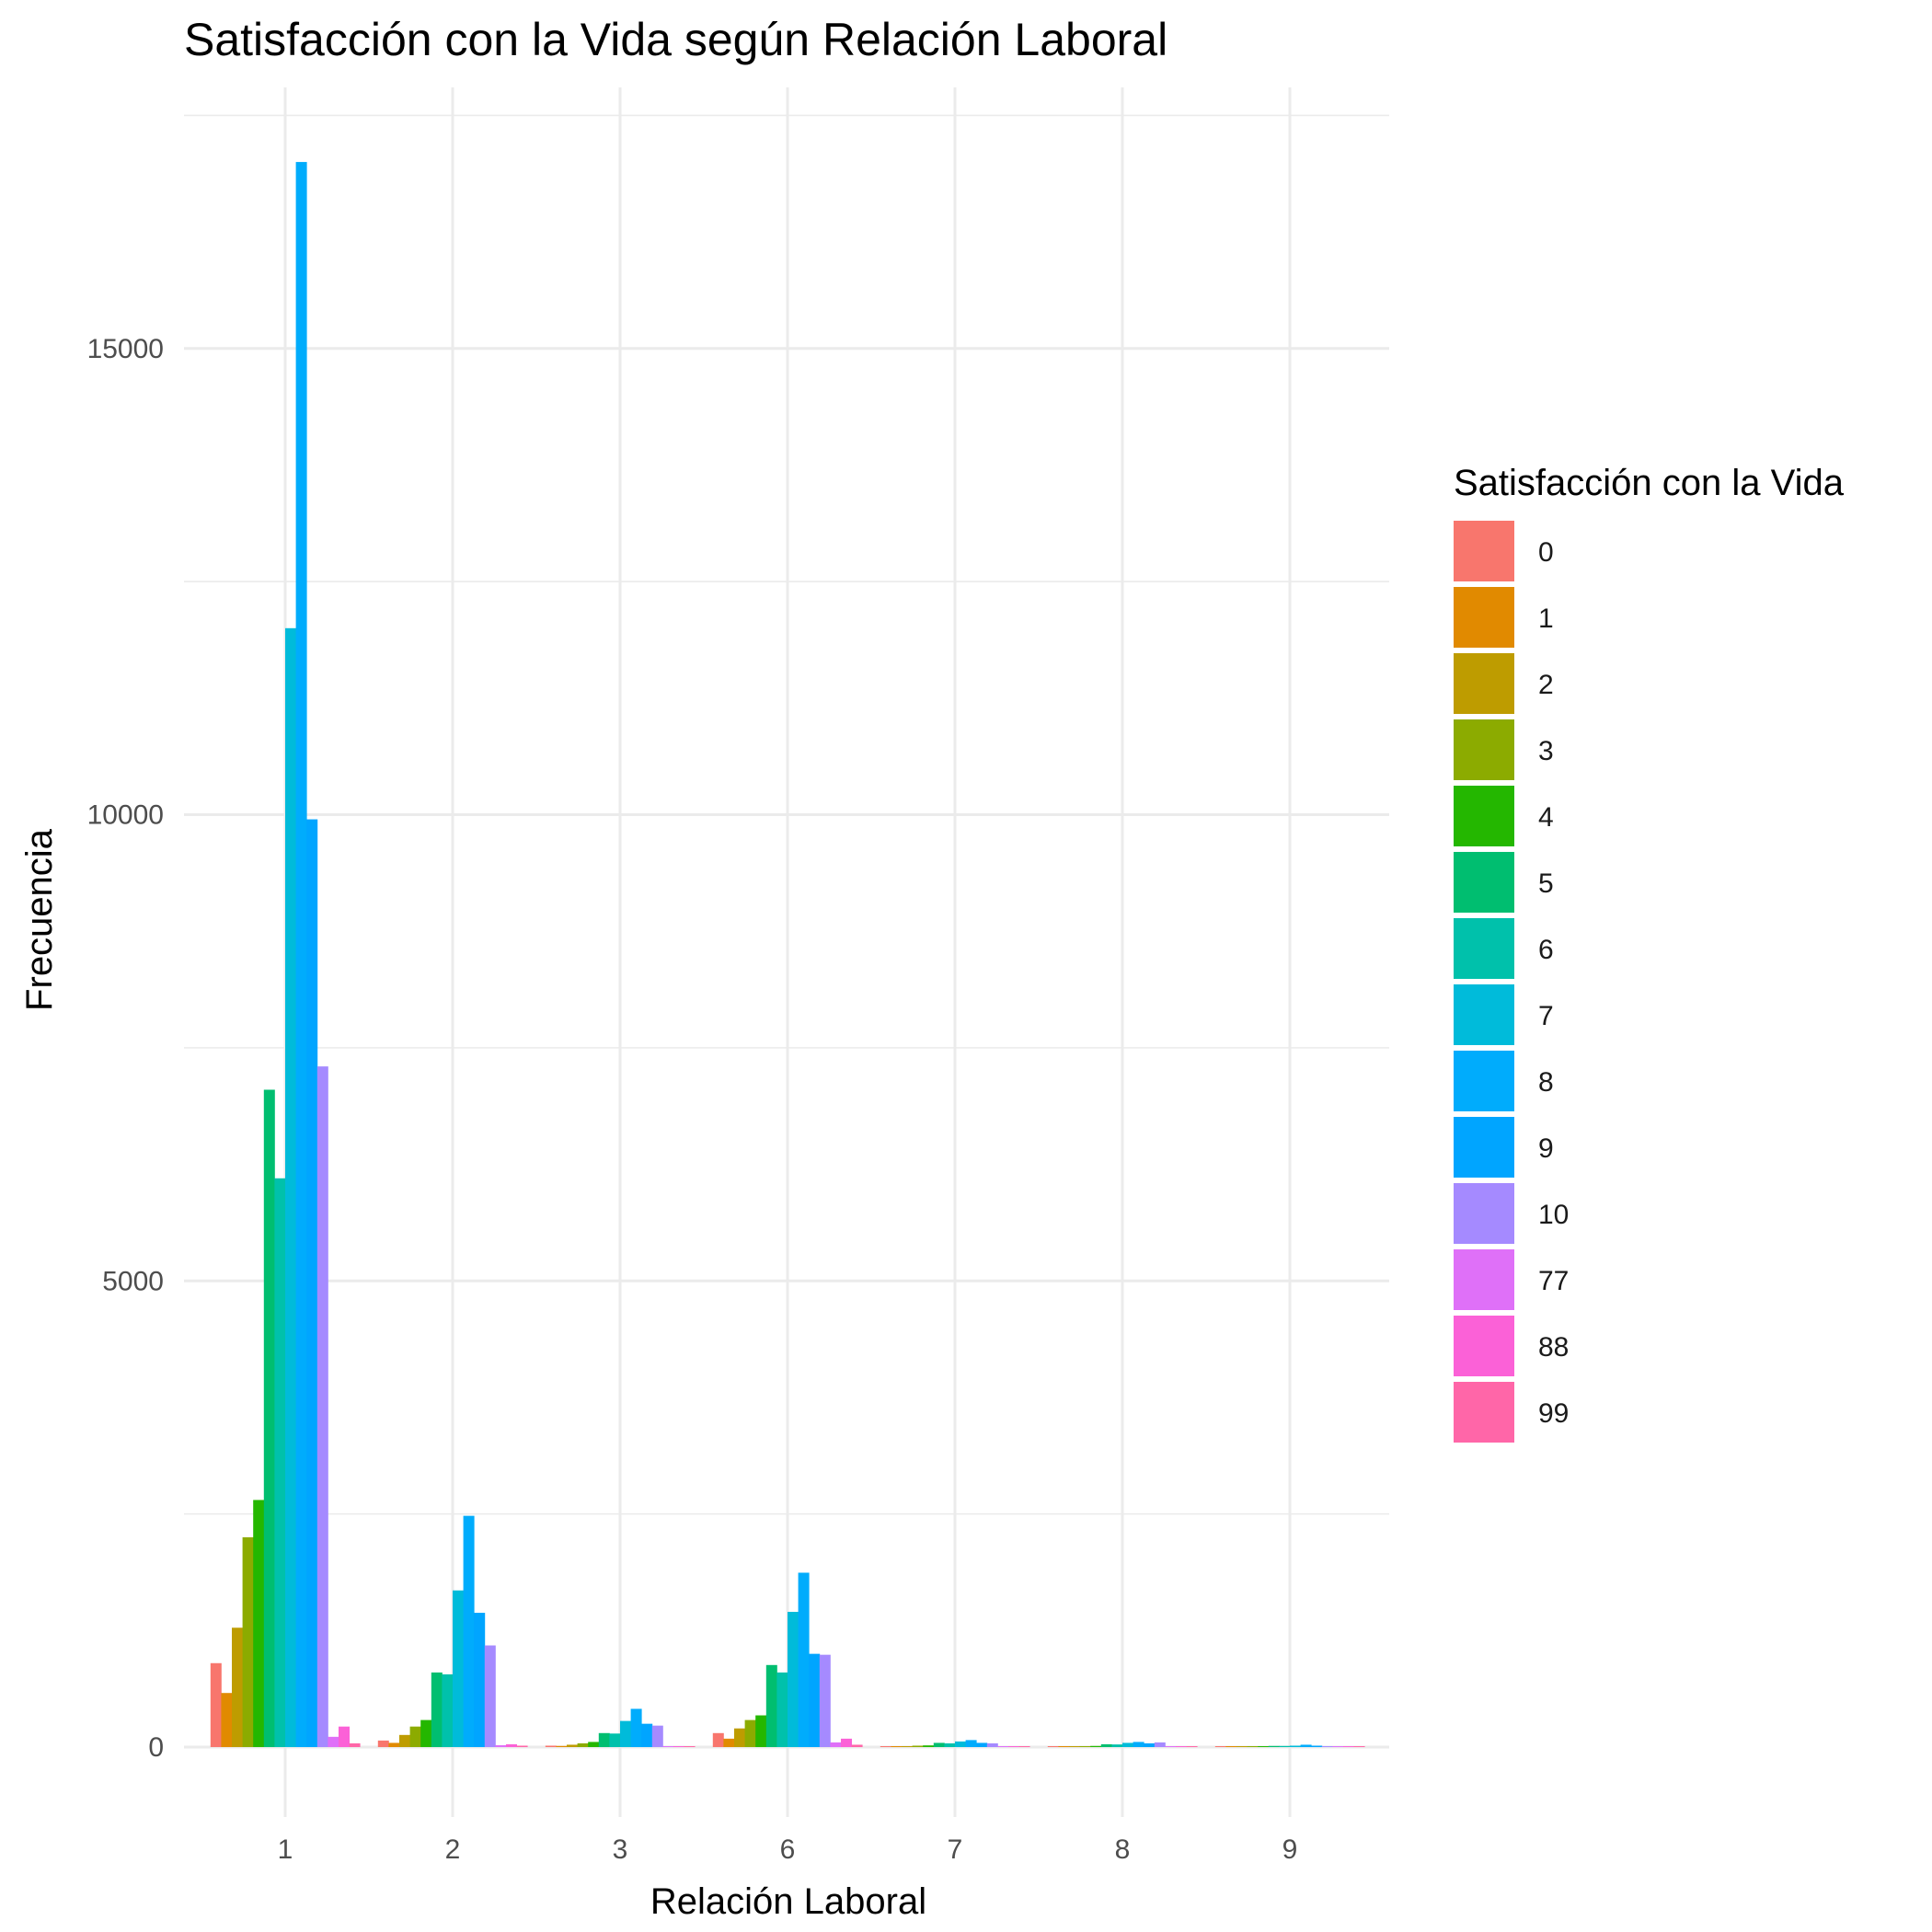  What do you see at coordinates (1546, 1148) in the screenshot?
I see `legend-label: 9` at bounding box center [1546, 1148].